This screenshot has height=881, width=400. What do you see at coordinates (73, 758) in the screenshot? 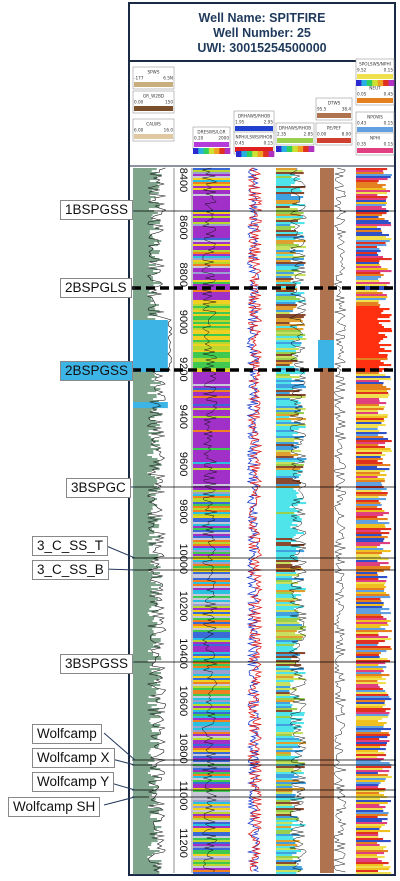
I see `formation-label: Wolfcamp X` at bounding box center [73, 758].